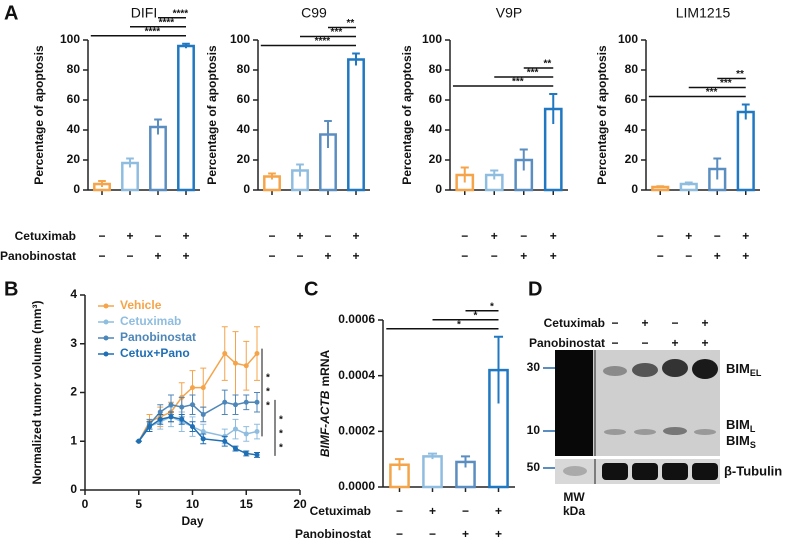  Describe the element at coordinates (150, 321) in the screenshot. I see `legend-label: Cetuximab` at that location.